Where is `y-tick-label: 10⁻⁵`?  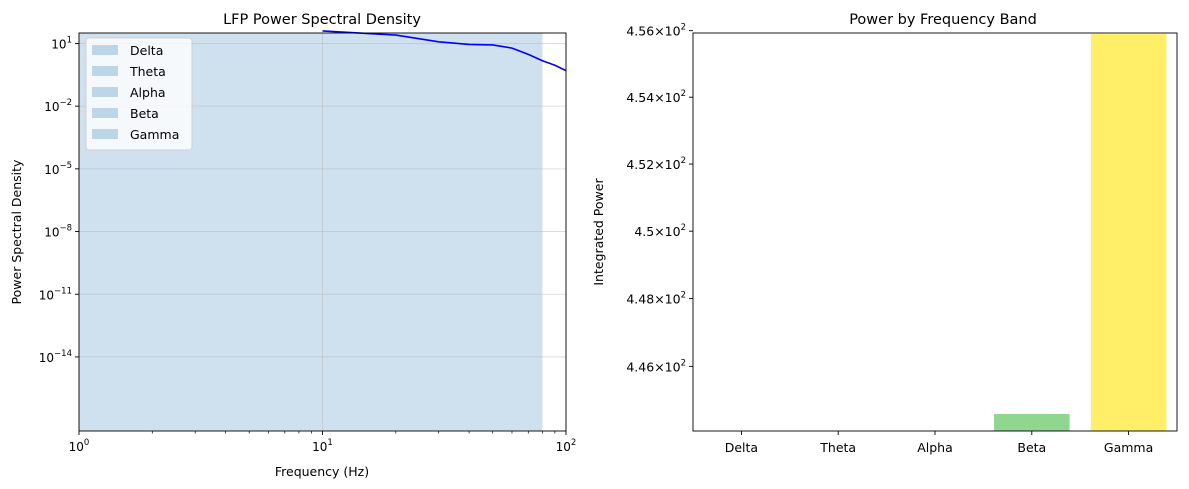
y-tick-label: 10⁻⁵ is located at coordinates (58, 169).